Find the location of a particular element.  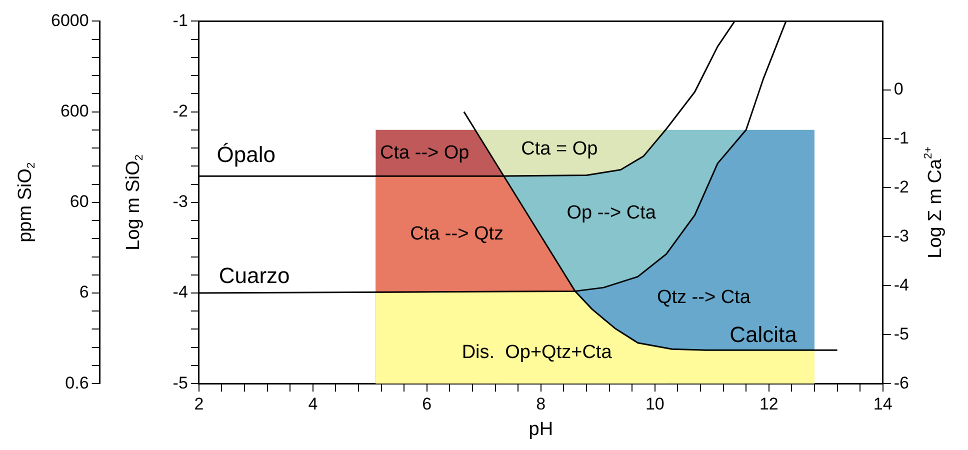

annotation: Cta = Op is located at coordinates (559, 149).